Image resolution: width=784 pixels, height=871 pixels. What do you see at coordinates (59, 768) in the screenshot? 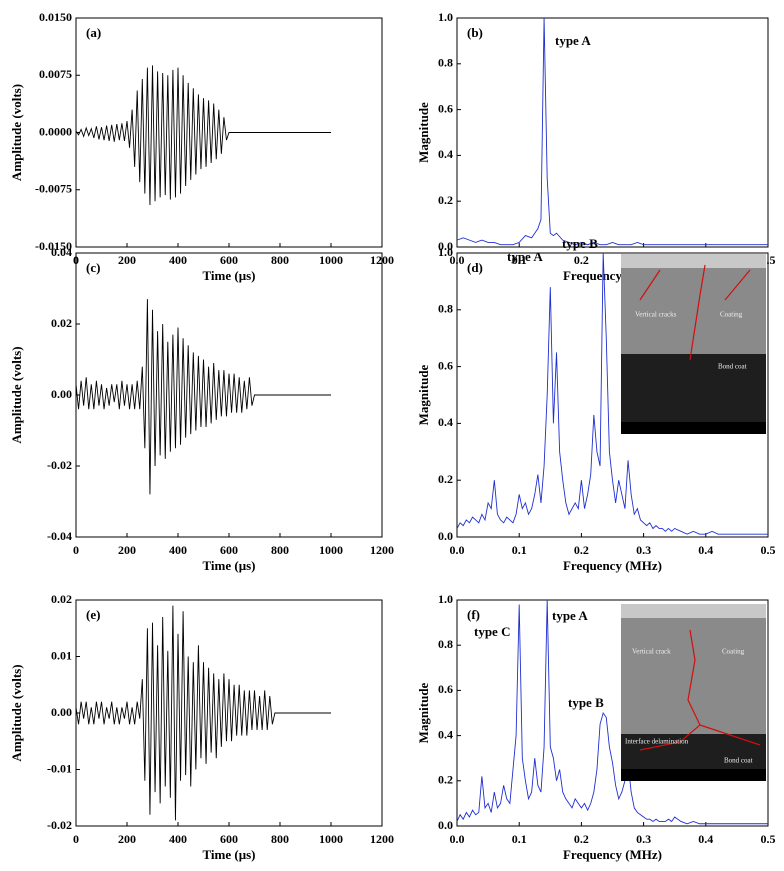
I see `y-tick-label: -0.01` at bounding box center [59, 768].